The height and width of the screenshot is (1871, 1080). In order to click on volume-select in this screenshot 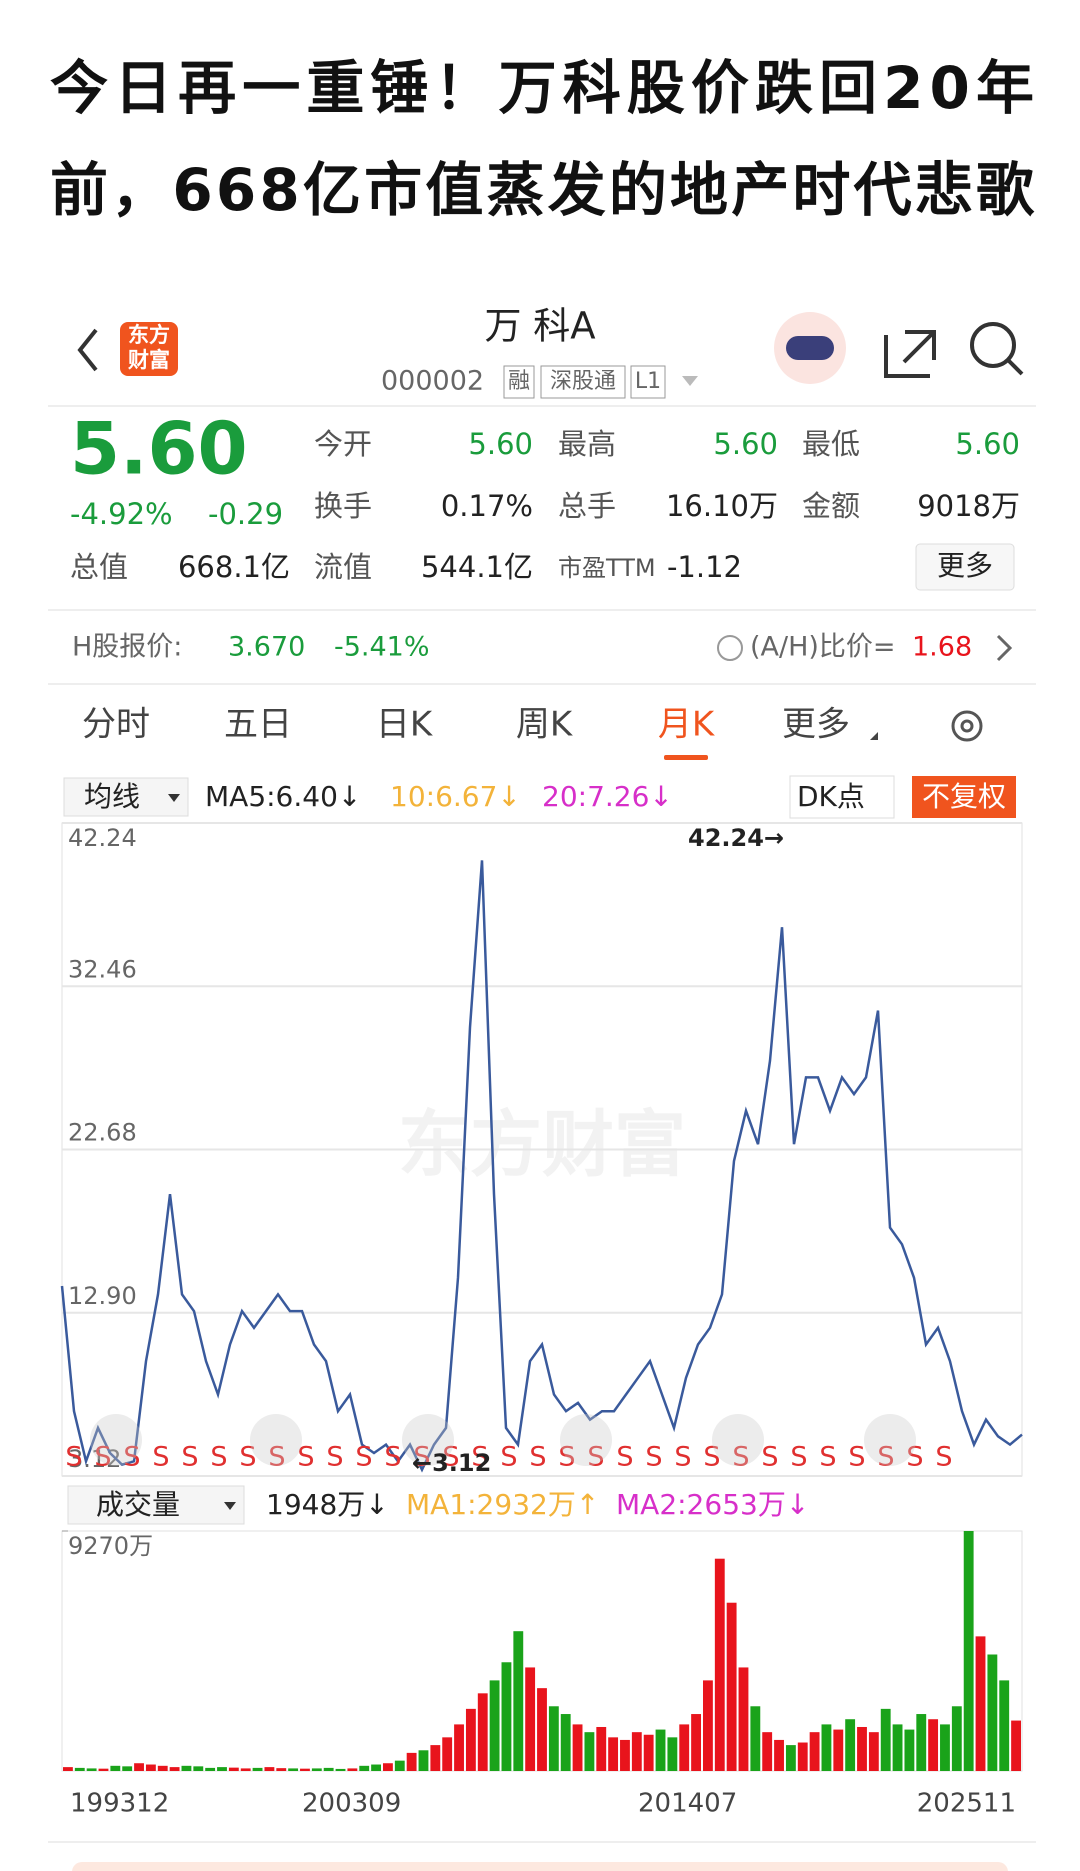, I will do `click(156, 1505)`.